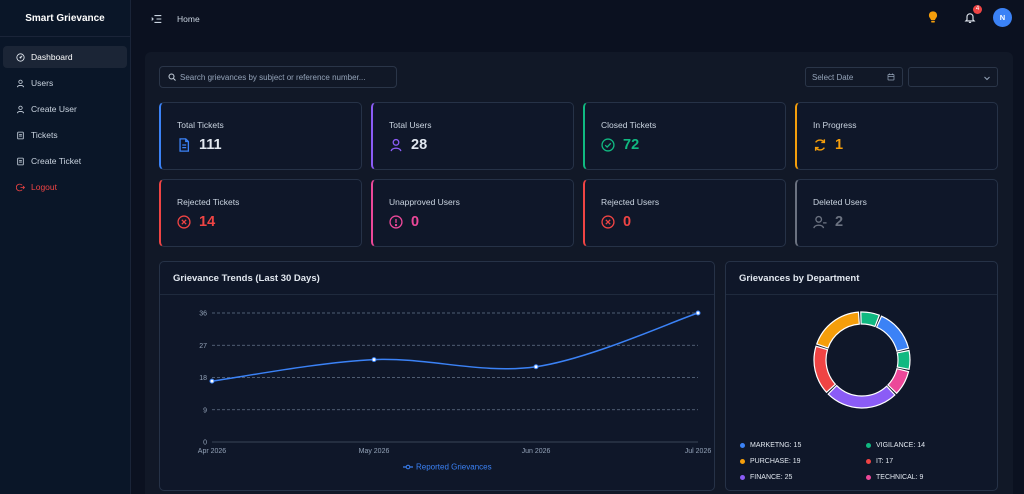 The height and width of the screenshot is (494, 1024). What do you see at coordinates (577, 18) in the screenshot?
I see `top-header: Home 4 N` at bounding box center [577, 18].